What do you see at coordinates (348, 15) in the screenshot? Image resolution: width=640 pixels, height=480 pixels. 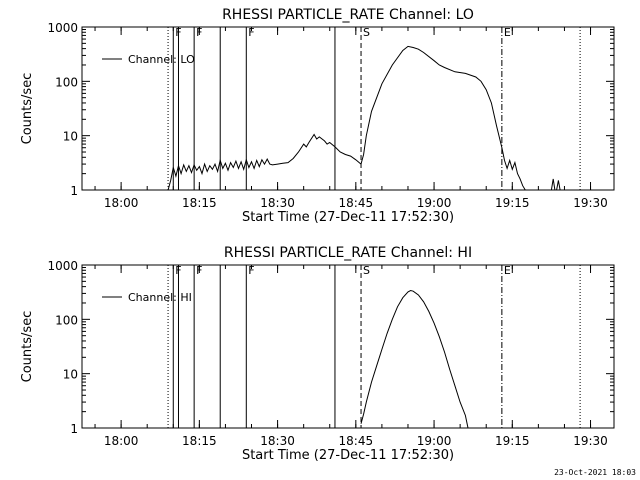 I see `chart-title: RHESSI PARTICLE_RATE Channel: LO` at bounding box center [348, 15].